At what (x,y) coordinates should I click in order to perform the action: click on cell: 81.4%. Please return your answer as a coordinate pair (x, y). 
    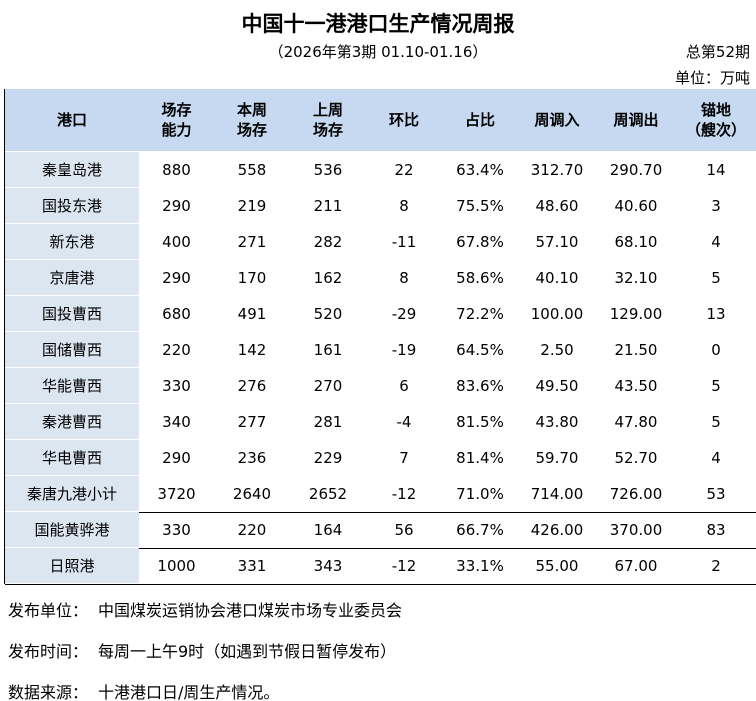
    Looking at the image, I should click on (480, 458).